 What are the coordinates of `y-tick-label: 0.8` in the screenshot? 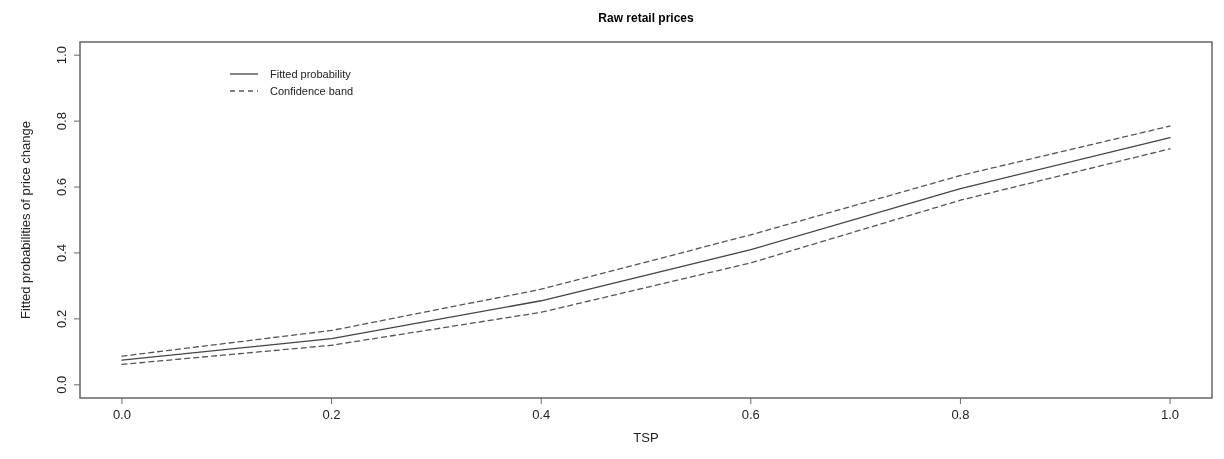 It's located at (61, 121).